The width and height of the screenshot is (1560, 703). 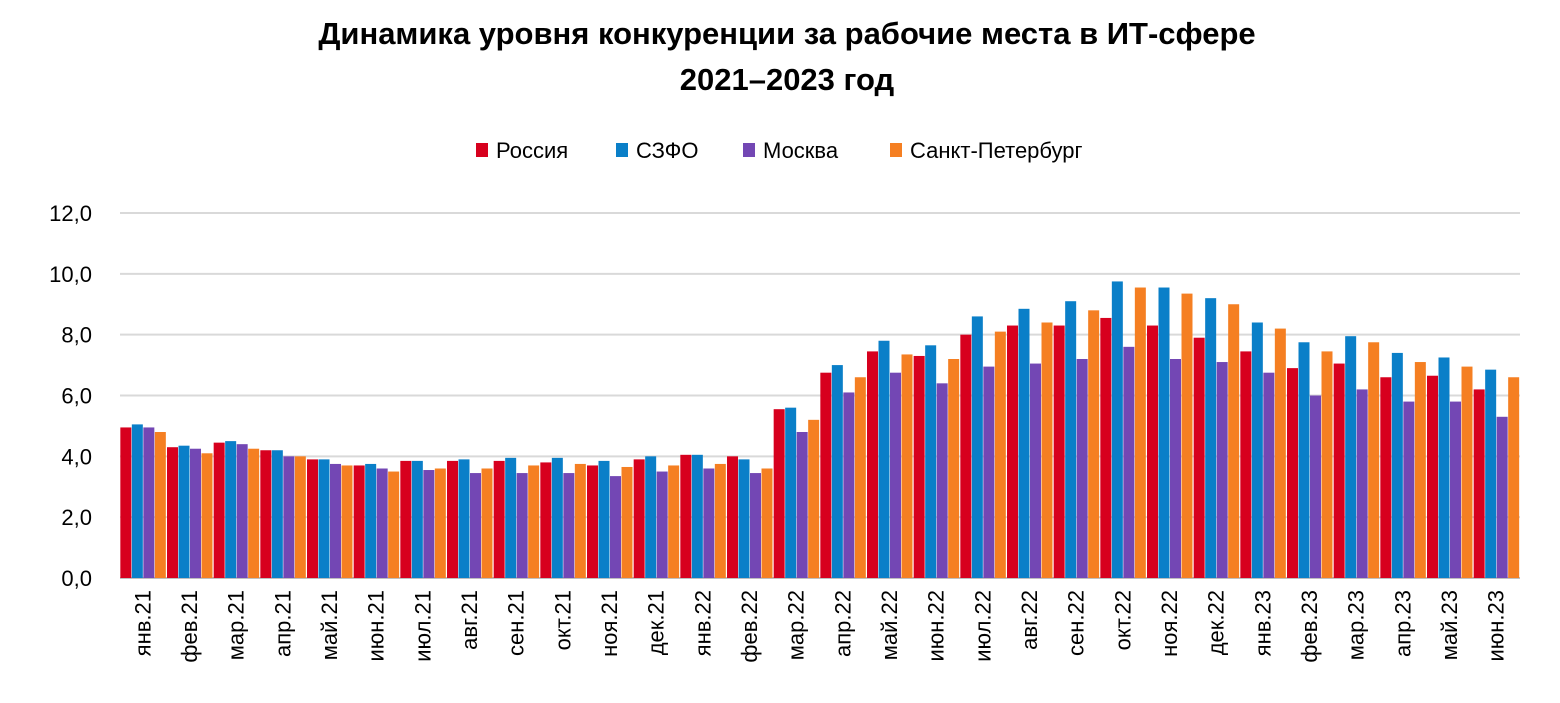 What do you see at coordinates (282, 623) in the screenshot?
I see `x-tick-label: апр.21` at bounding box center [282, 623].